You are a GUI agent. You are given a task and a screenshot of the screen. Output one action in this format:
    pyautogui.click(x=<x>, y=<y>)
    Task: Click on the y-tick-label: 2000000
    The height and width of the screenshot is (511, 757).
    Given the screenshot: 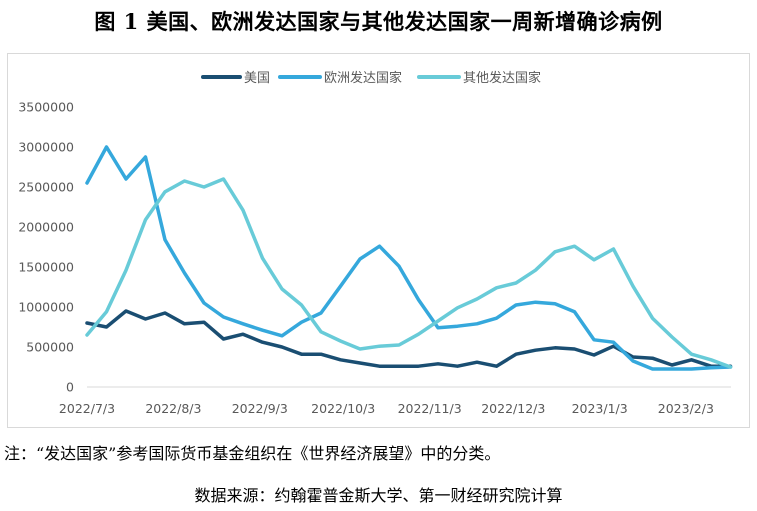 What is the action you would take?
    pyautogui.click(x=46, y=227)
    